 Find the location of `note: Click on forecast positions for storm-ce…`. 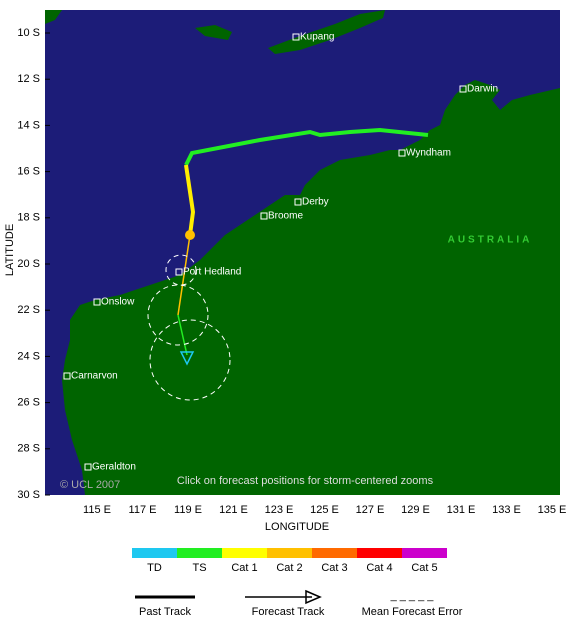

note: Click on forecast positions for storm-ce… is located at coordinates (305, 481).